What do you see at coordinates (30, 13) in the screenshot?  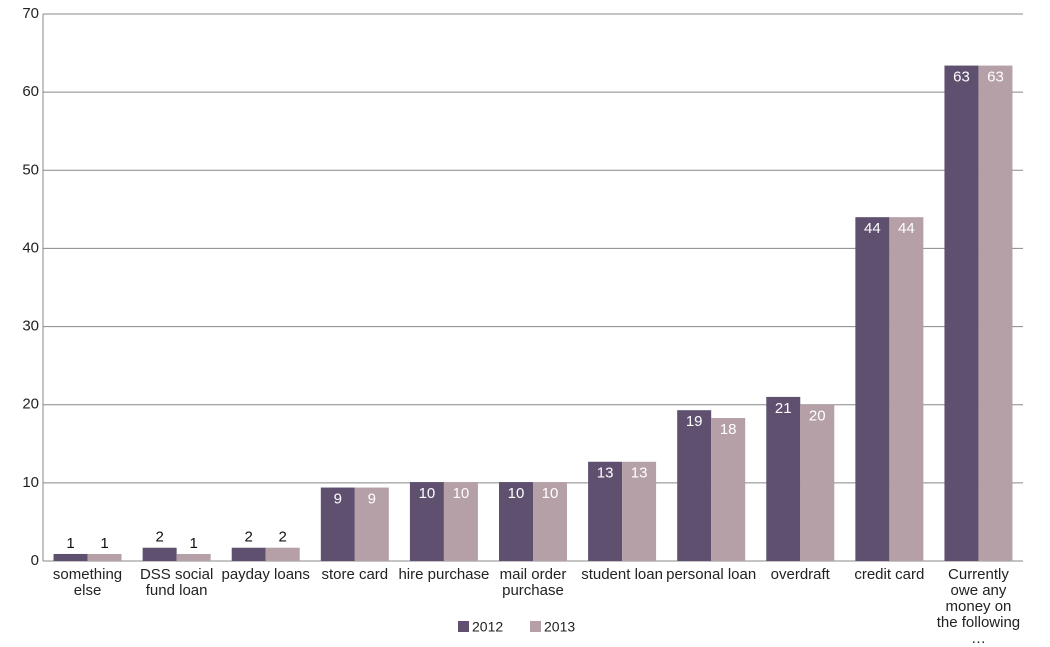 I see `y-tick-label: 70` at bounding box center [30, 13].